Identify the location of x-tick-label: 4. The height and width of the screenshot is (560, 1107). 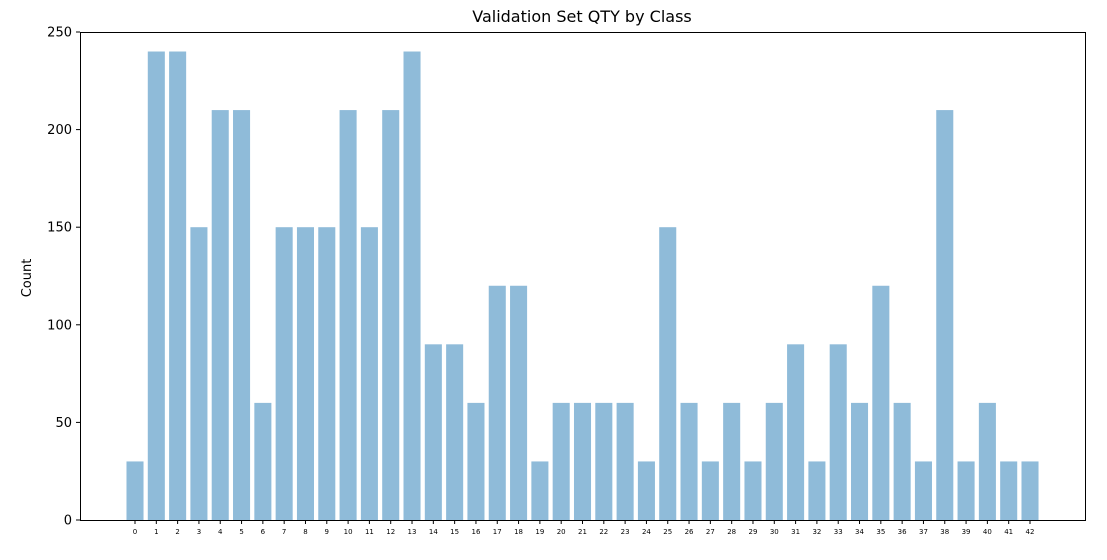
(220, 532).